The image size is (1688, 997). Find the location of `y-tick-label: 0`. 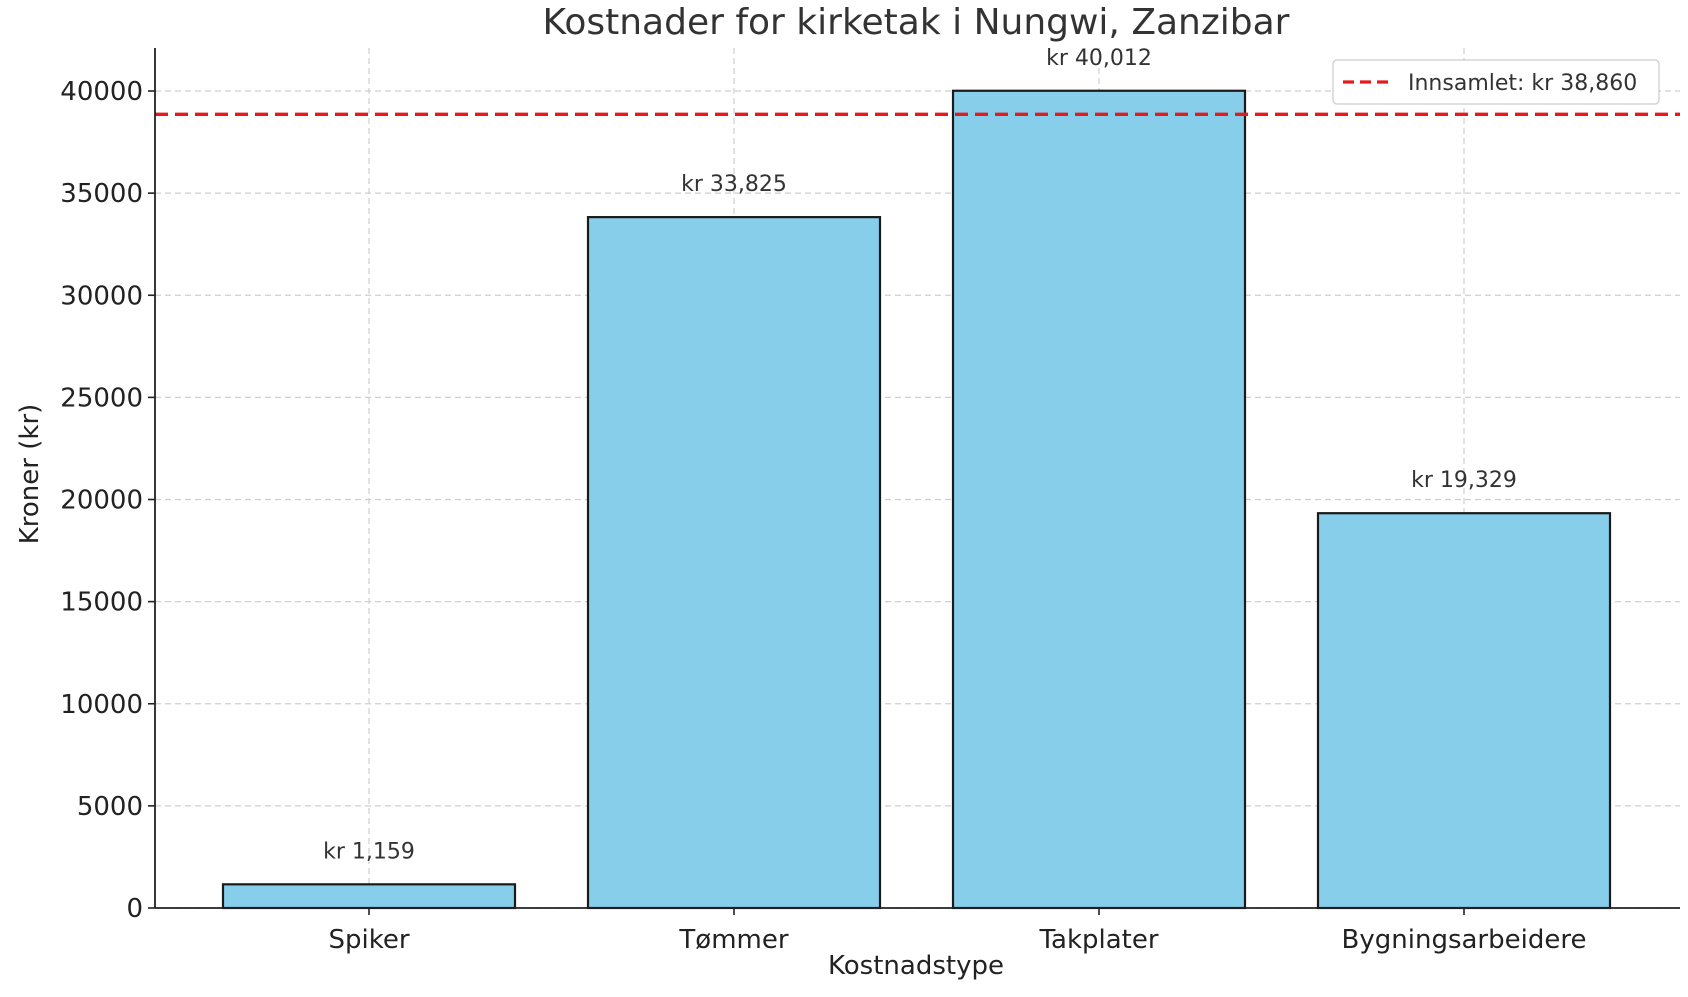

y-tick-label: 0 is located at coordinates (134, 909).